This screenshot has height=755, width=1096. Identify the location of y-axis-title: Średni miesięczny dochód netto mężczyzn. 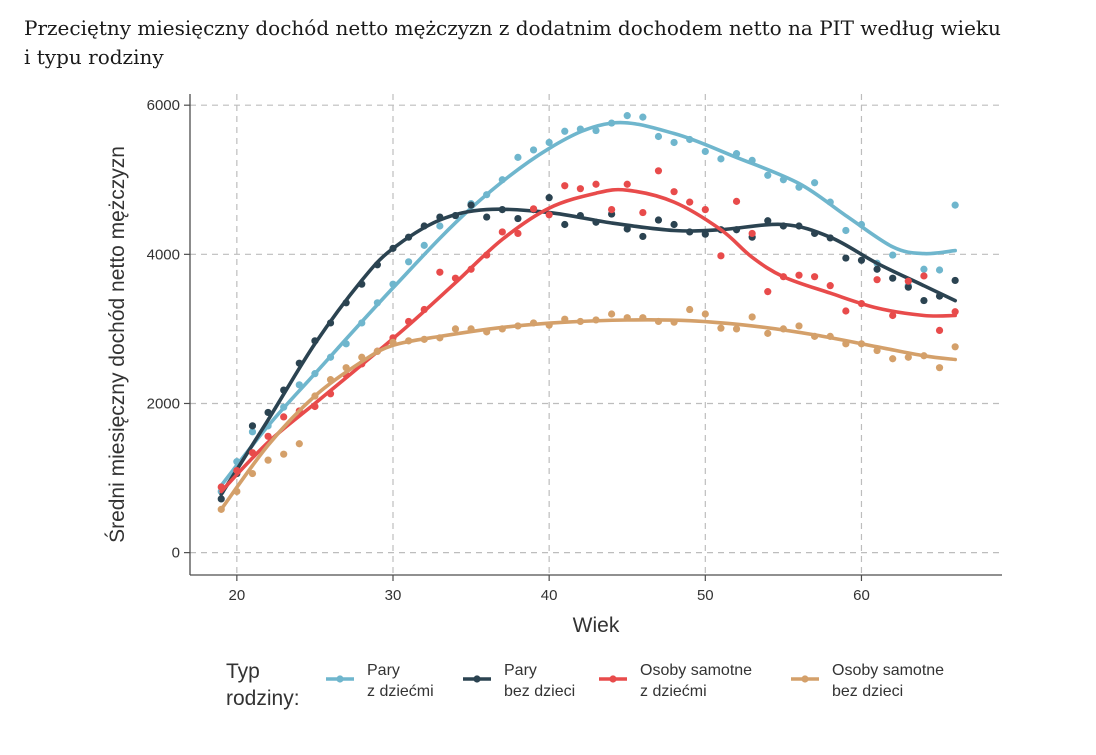
(117, 344).